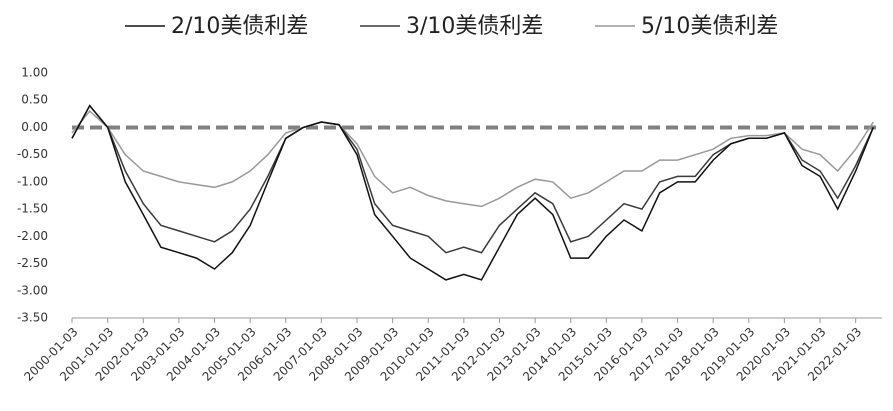 The image size is (893, 411). What do you see at coordinates (34, 100) in the screenshot?
I see `y-tick-label: 0.50` at bounding box center [34, 100].